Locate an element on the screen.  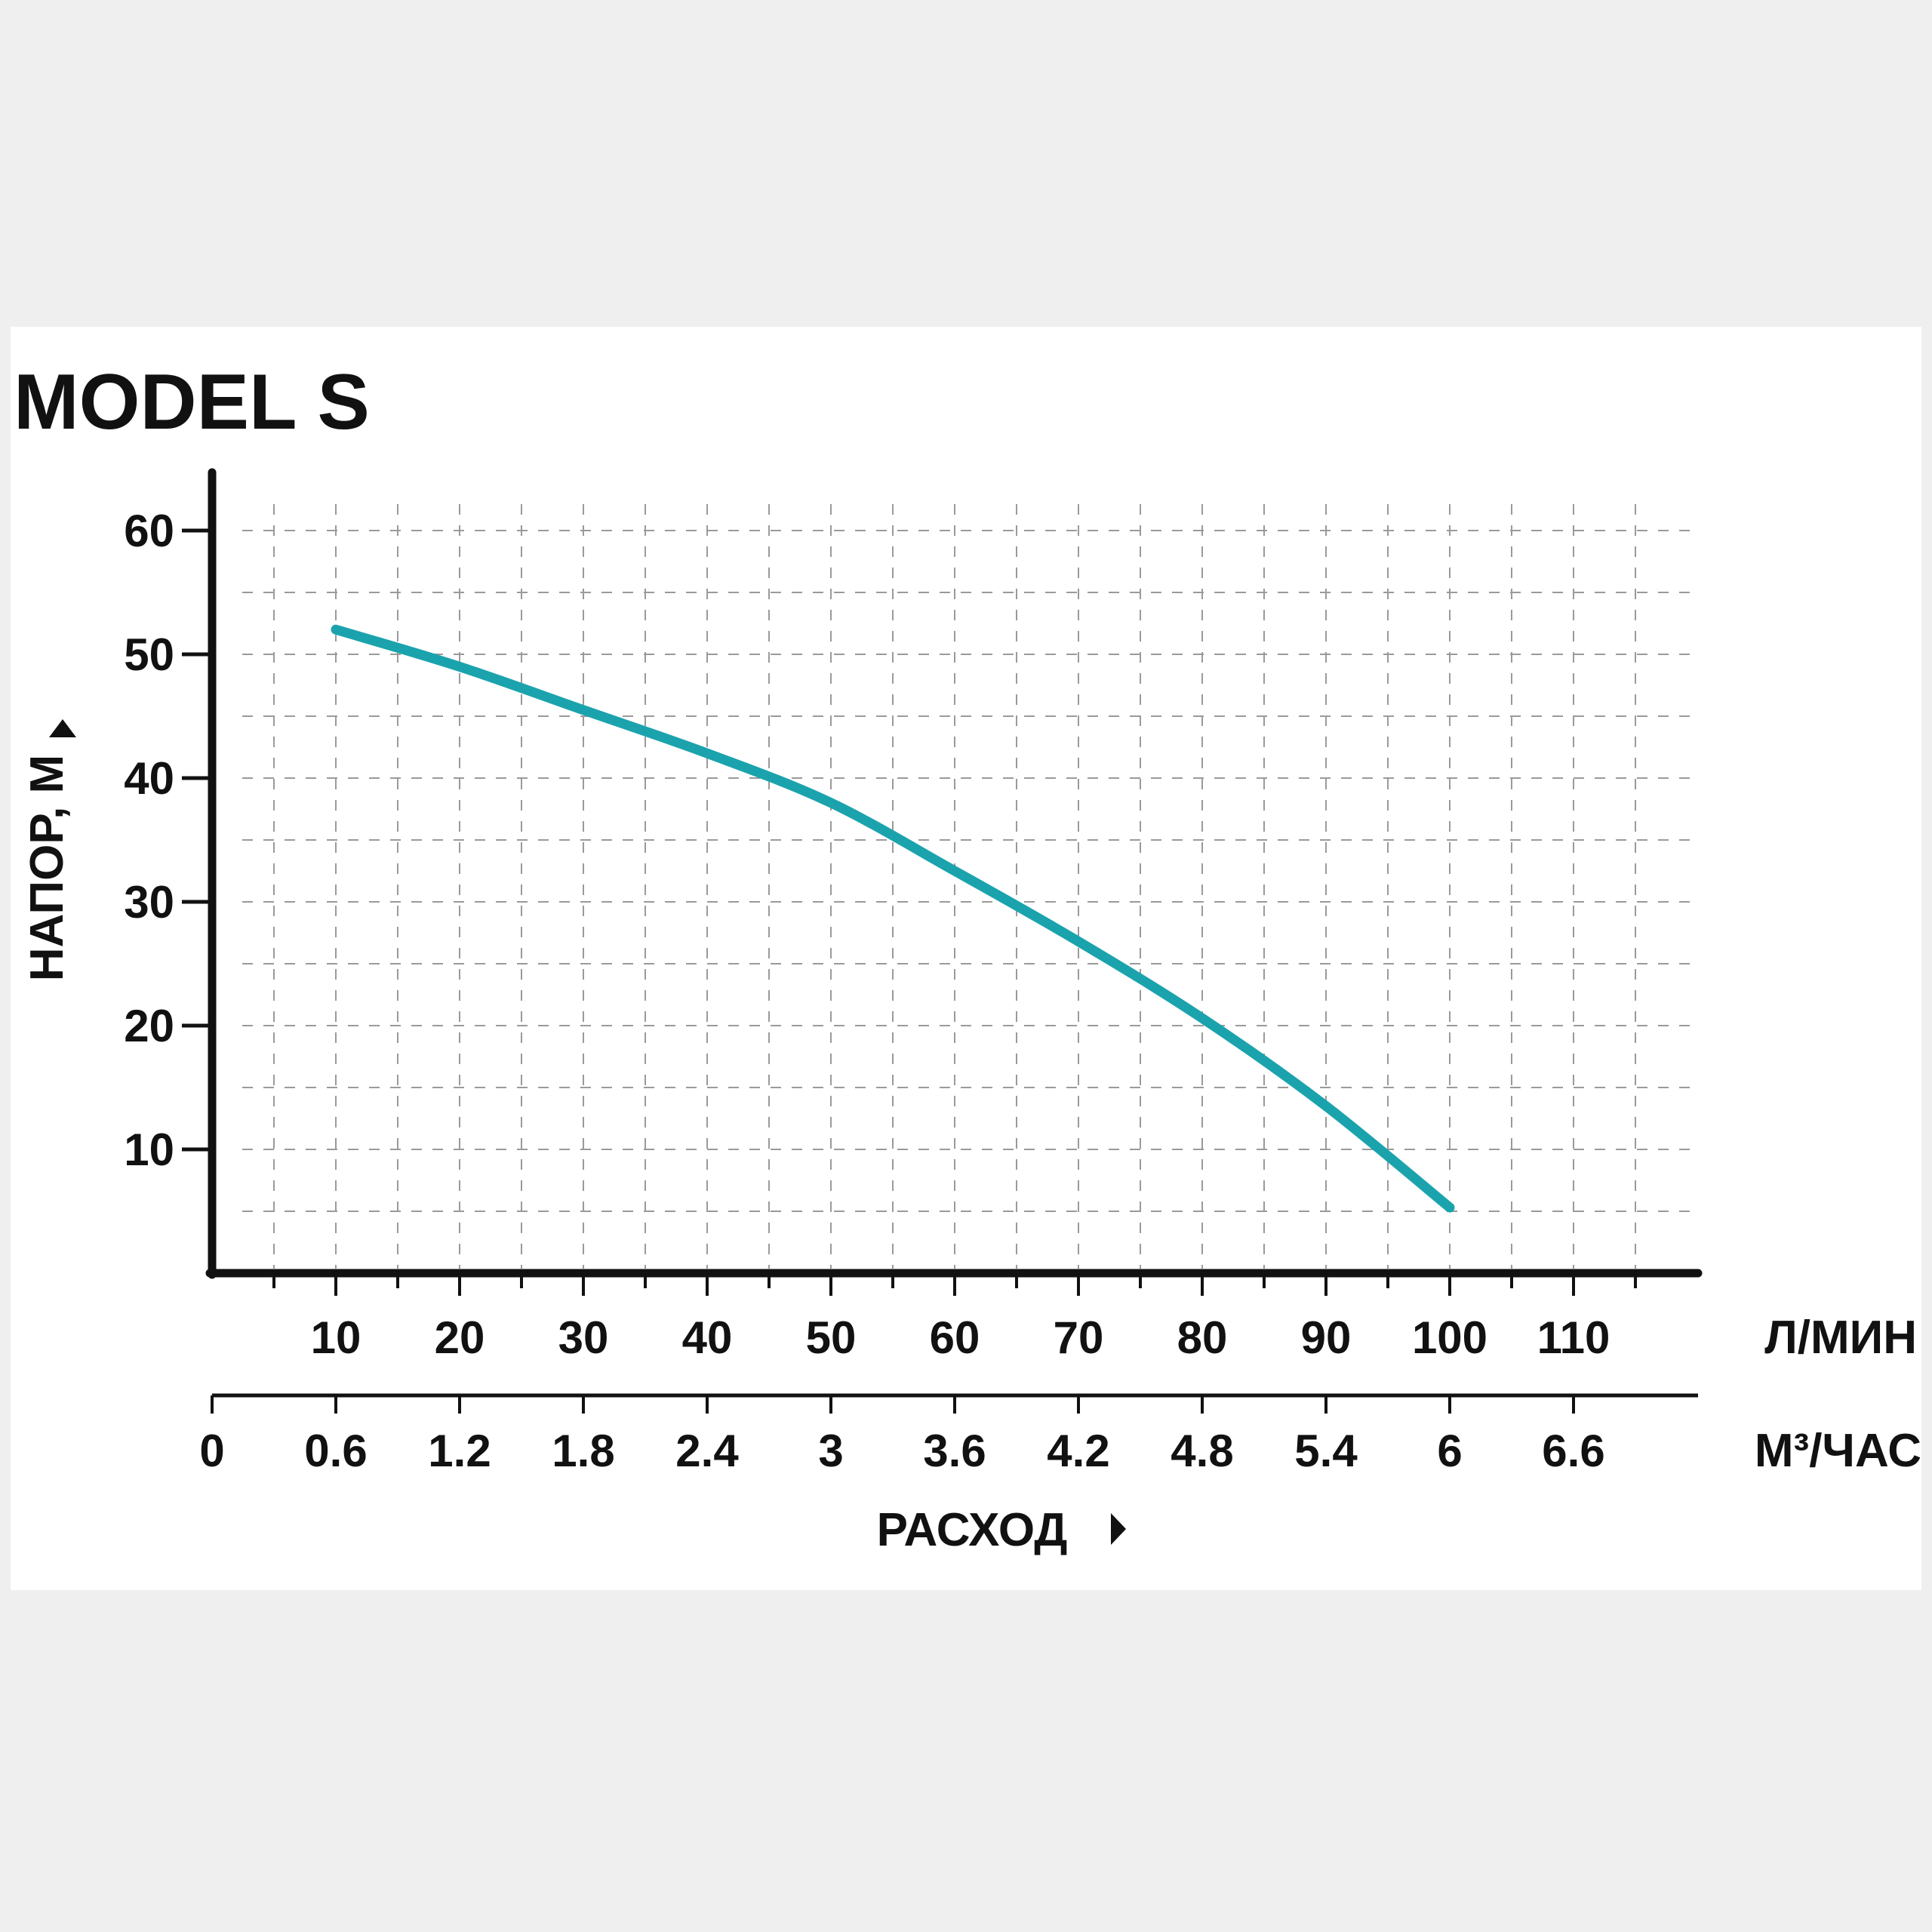
y-axis-arrow-icon is located at coordinates (62, 728).